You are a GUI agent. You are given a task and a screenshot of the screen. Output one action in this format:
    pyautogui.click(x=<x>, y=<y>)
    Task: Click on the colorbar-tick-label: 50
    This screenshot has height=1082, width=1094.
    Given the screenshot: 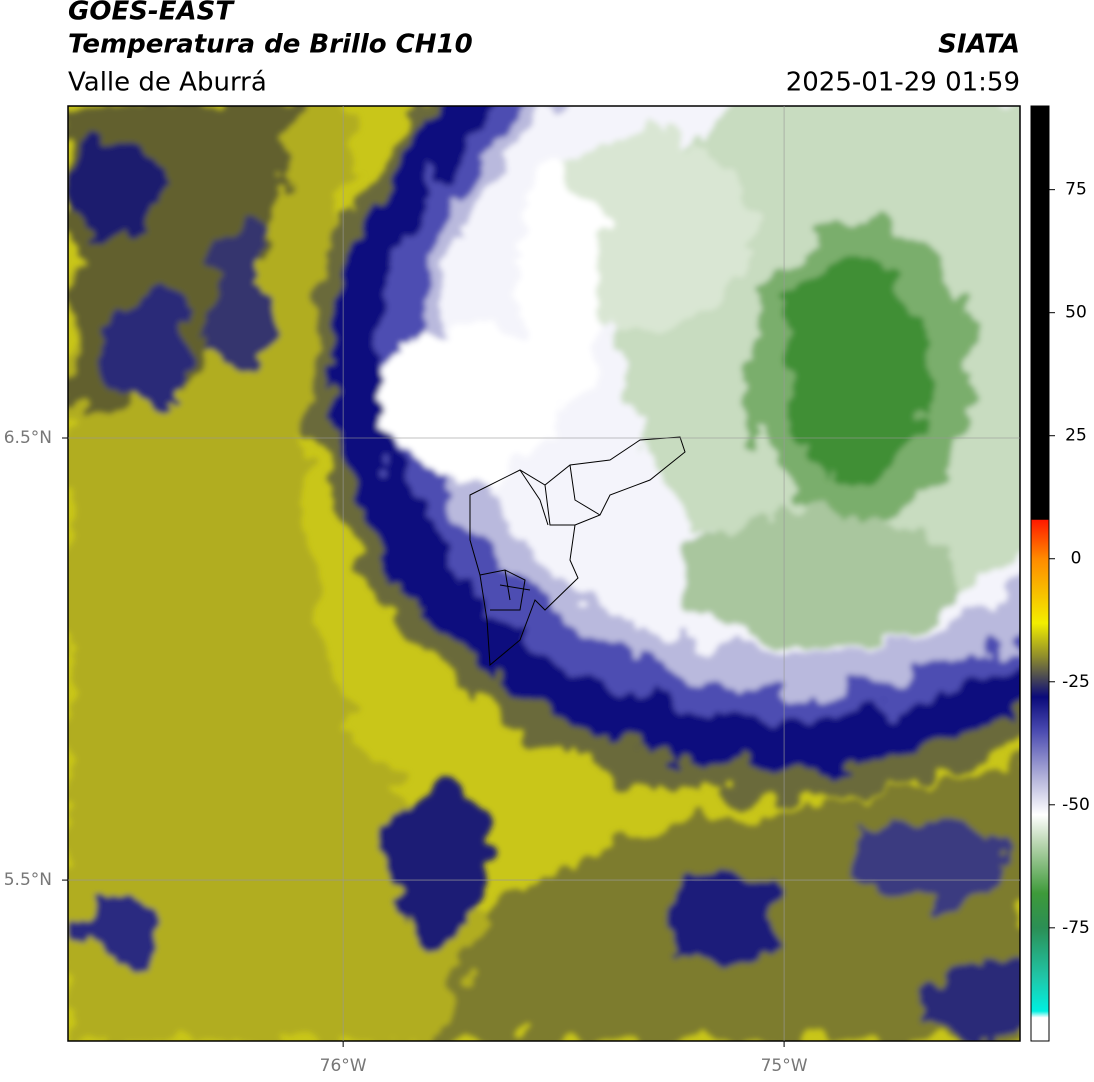 What is the action you would take?
    pyautogui.click(x=1076, y=313)
    